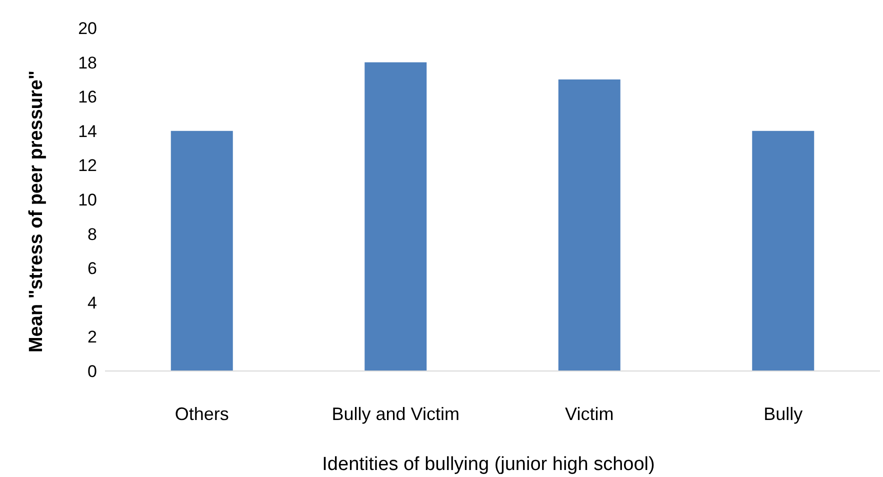 The image size is (883, 477). I want to click on y-tick-label: 14, so click(87, 131).